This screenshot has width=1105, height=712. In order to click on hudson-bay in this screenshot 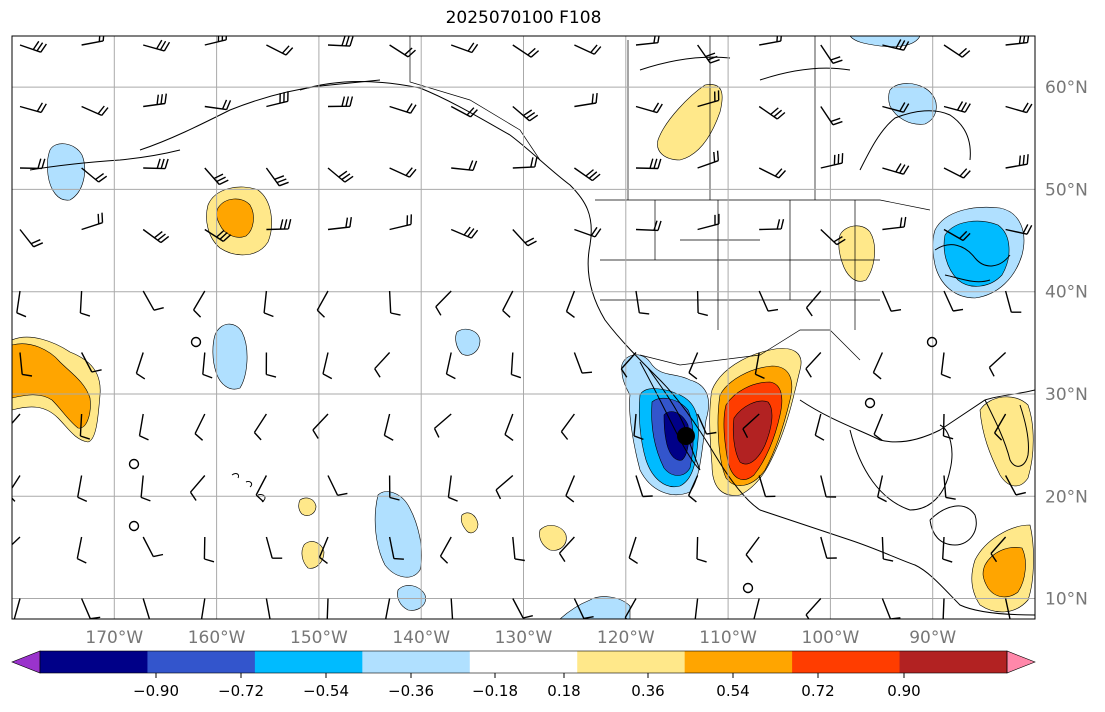, I will do `click(915, 140)`.